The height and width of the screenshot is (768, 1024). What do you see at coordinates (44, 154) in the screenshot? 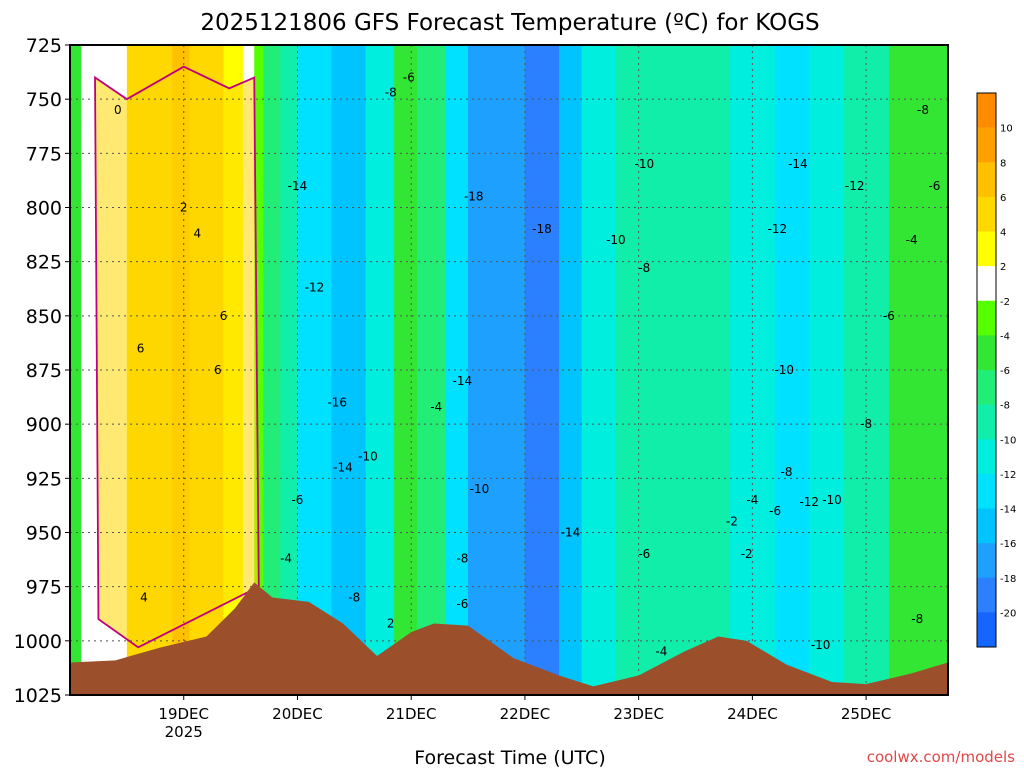
I see `y-tick-label: 775` at bounding box center [44, 154].